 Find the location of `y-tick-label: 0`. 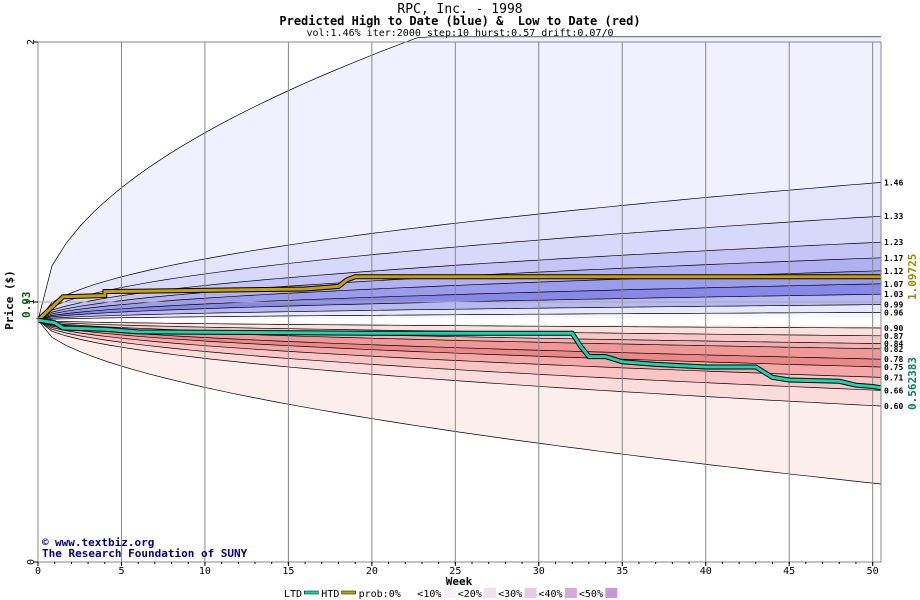

y-tick-label: 0 is located at coordinates (31, 562).